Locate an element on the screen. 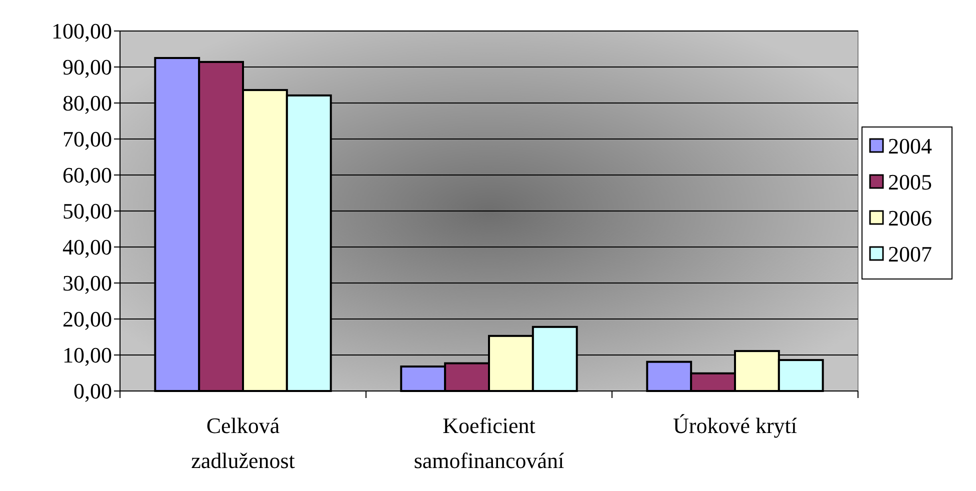 Image resolution: width=976 pixels, height=491 pixels. y-tick-label: 0,00 is located at coordinates (93, 391).